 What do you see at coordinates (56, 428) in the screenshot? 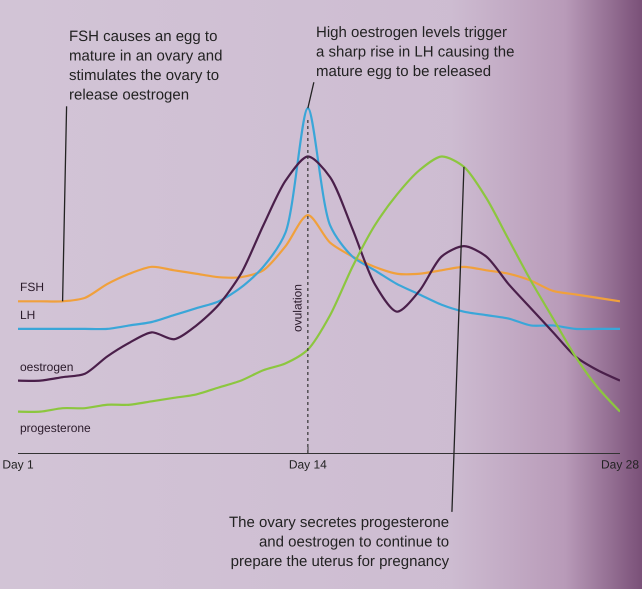
I see `series-label: progesterone` at bounding box center [56, 428].